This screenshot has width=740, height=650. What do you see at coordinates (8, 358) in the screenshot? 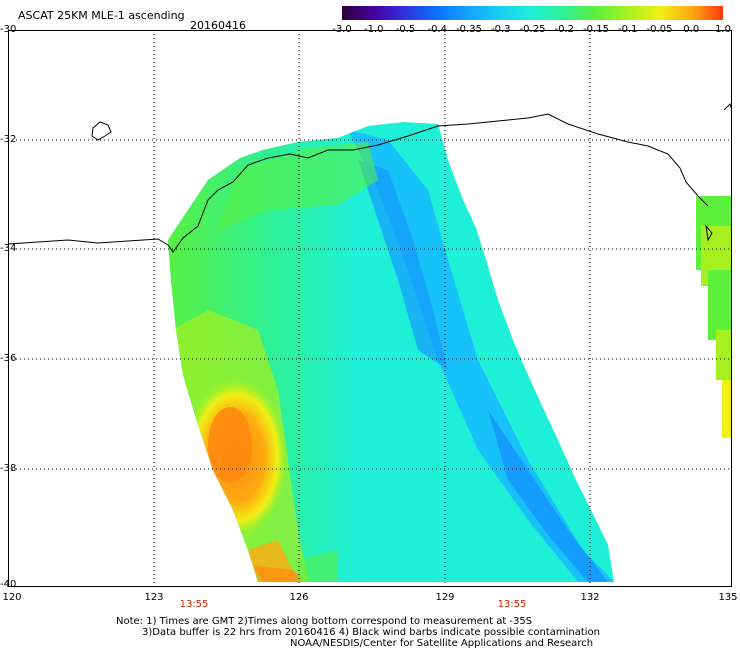
I see `lat-label: -36` at bounding box center [8, 358].